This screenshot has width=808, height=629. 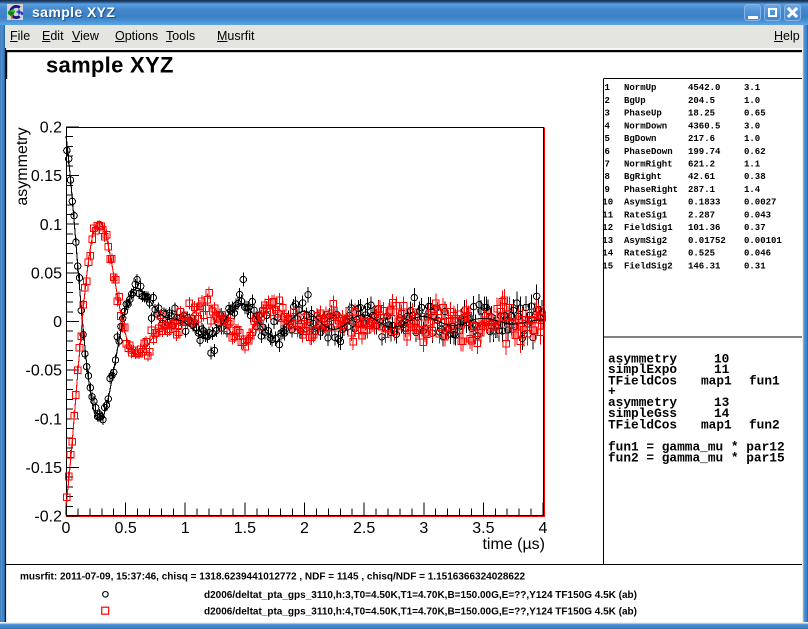 I want to click on svg-text: 0.65, so click(x=755, y=114).